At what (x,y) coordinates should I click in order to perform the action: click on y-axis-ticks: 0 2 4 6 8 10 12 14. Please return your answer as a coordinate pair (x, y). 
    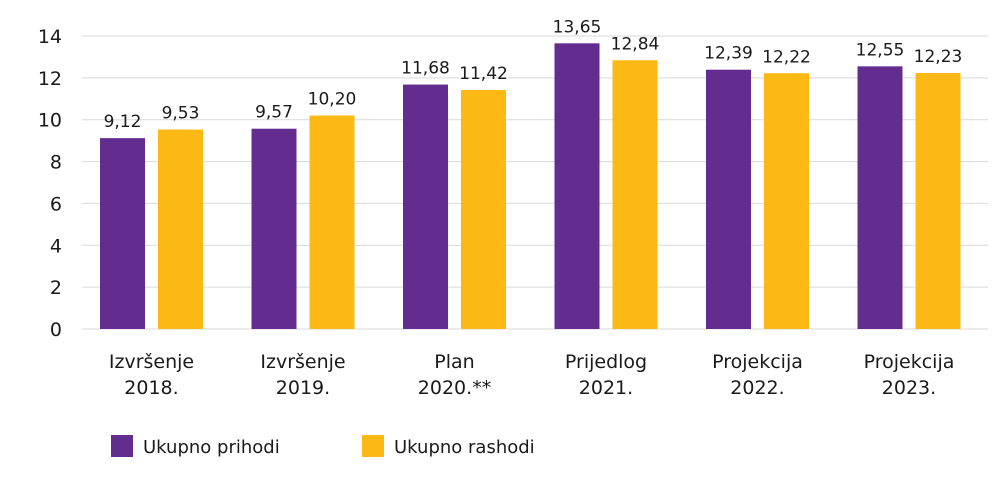
    Looking at the image, I should click on (50, 183).